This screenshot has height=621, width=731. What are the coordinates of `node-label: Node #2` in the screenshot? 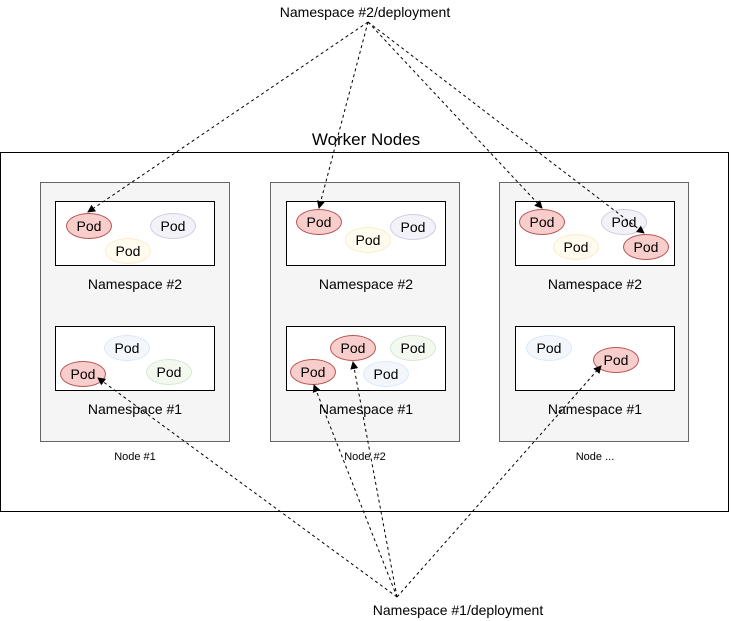 It's located at (365, 457).